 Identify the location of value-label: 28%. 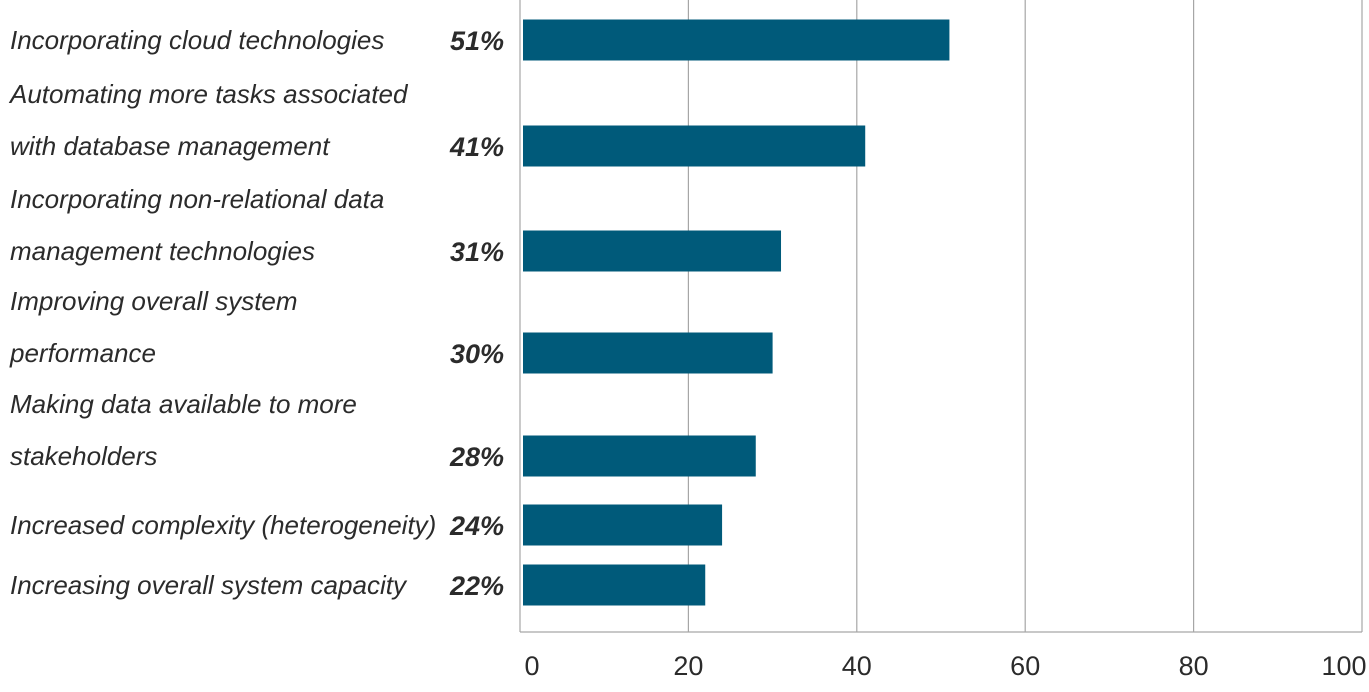
(476, 457).